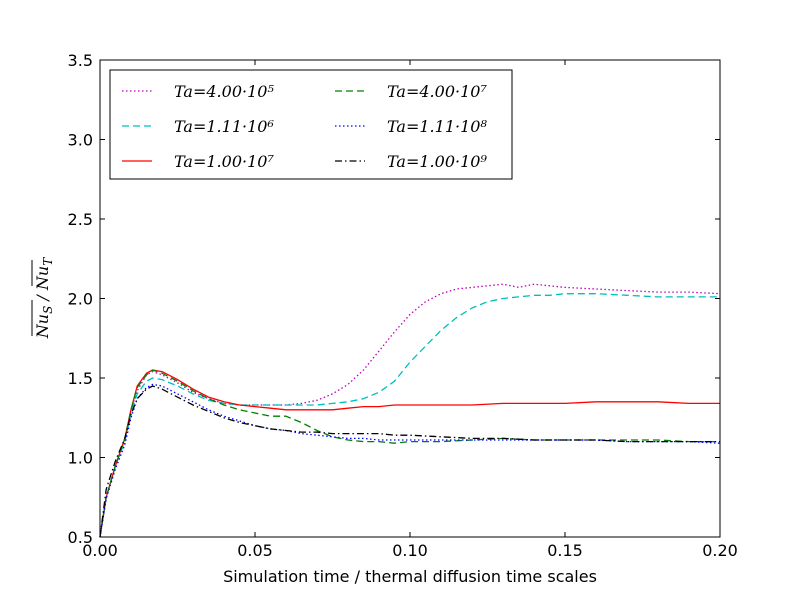 The image size is (800, 600). I want to click on y-tick-label: 0.5, so click(80, 537).